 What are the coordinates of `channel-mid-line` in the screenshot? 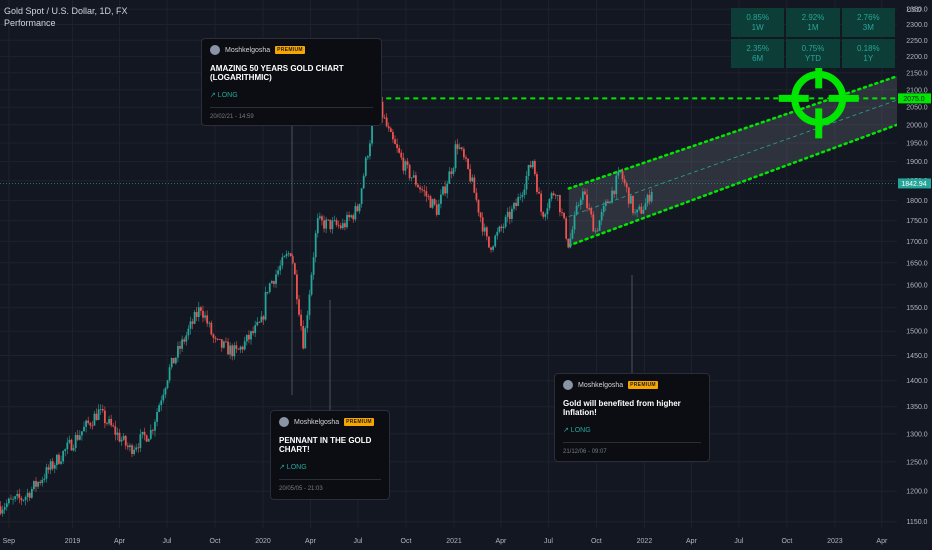 It's located at (733, 158).